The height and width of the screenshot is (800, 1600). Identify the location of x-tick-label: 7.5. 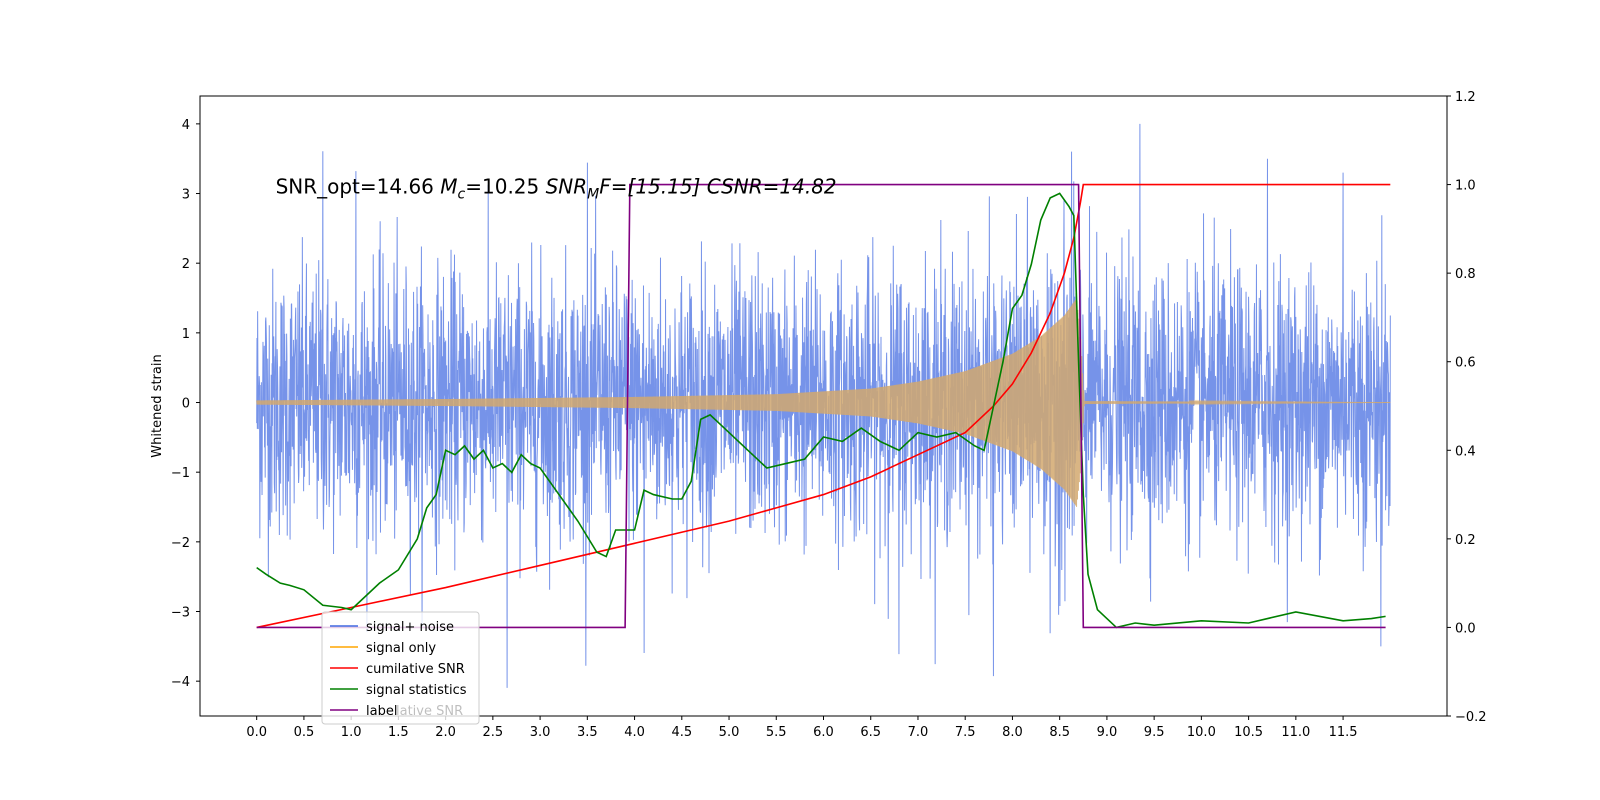
(965, 732).